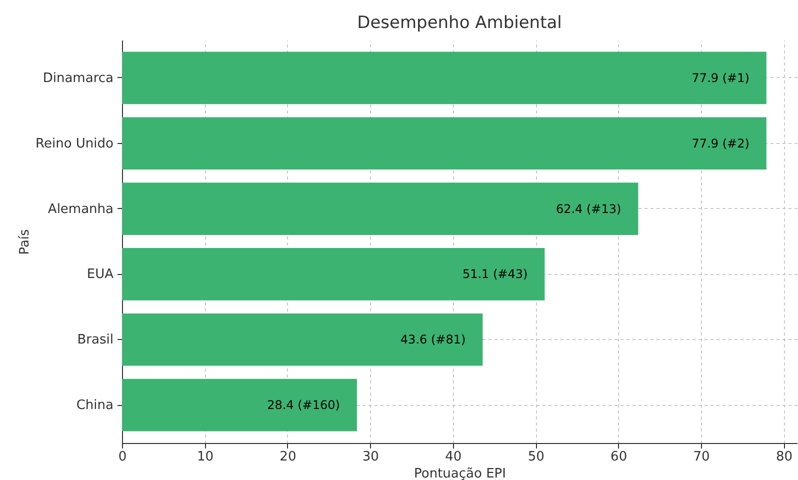  I want to click on x-axis-title: Pontuação EPI, so click(460, 473).